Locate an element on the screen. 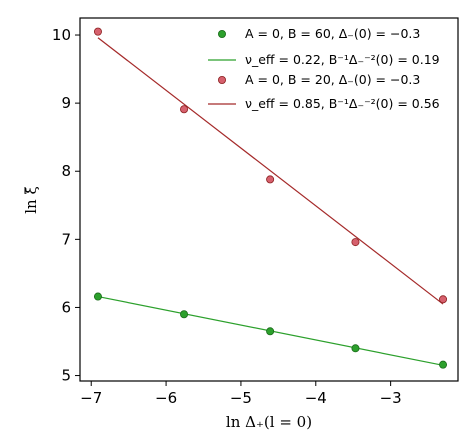  y-tick-label-2: 7 is located at coordinates (66, 239).